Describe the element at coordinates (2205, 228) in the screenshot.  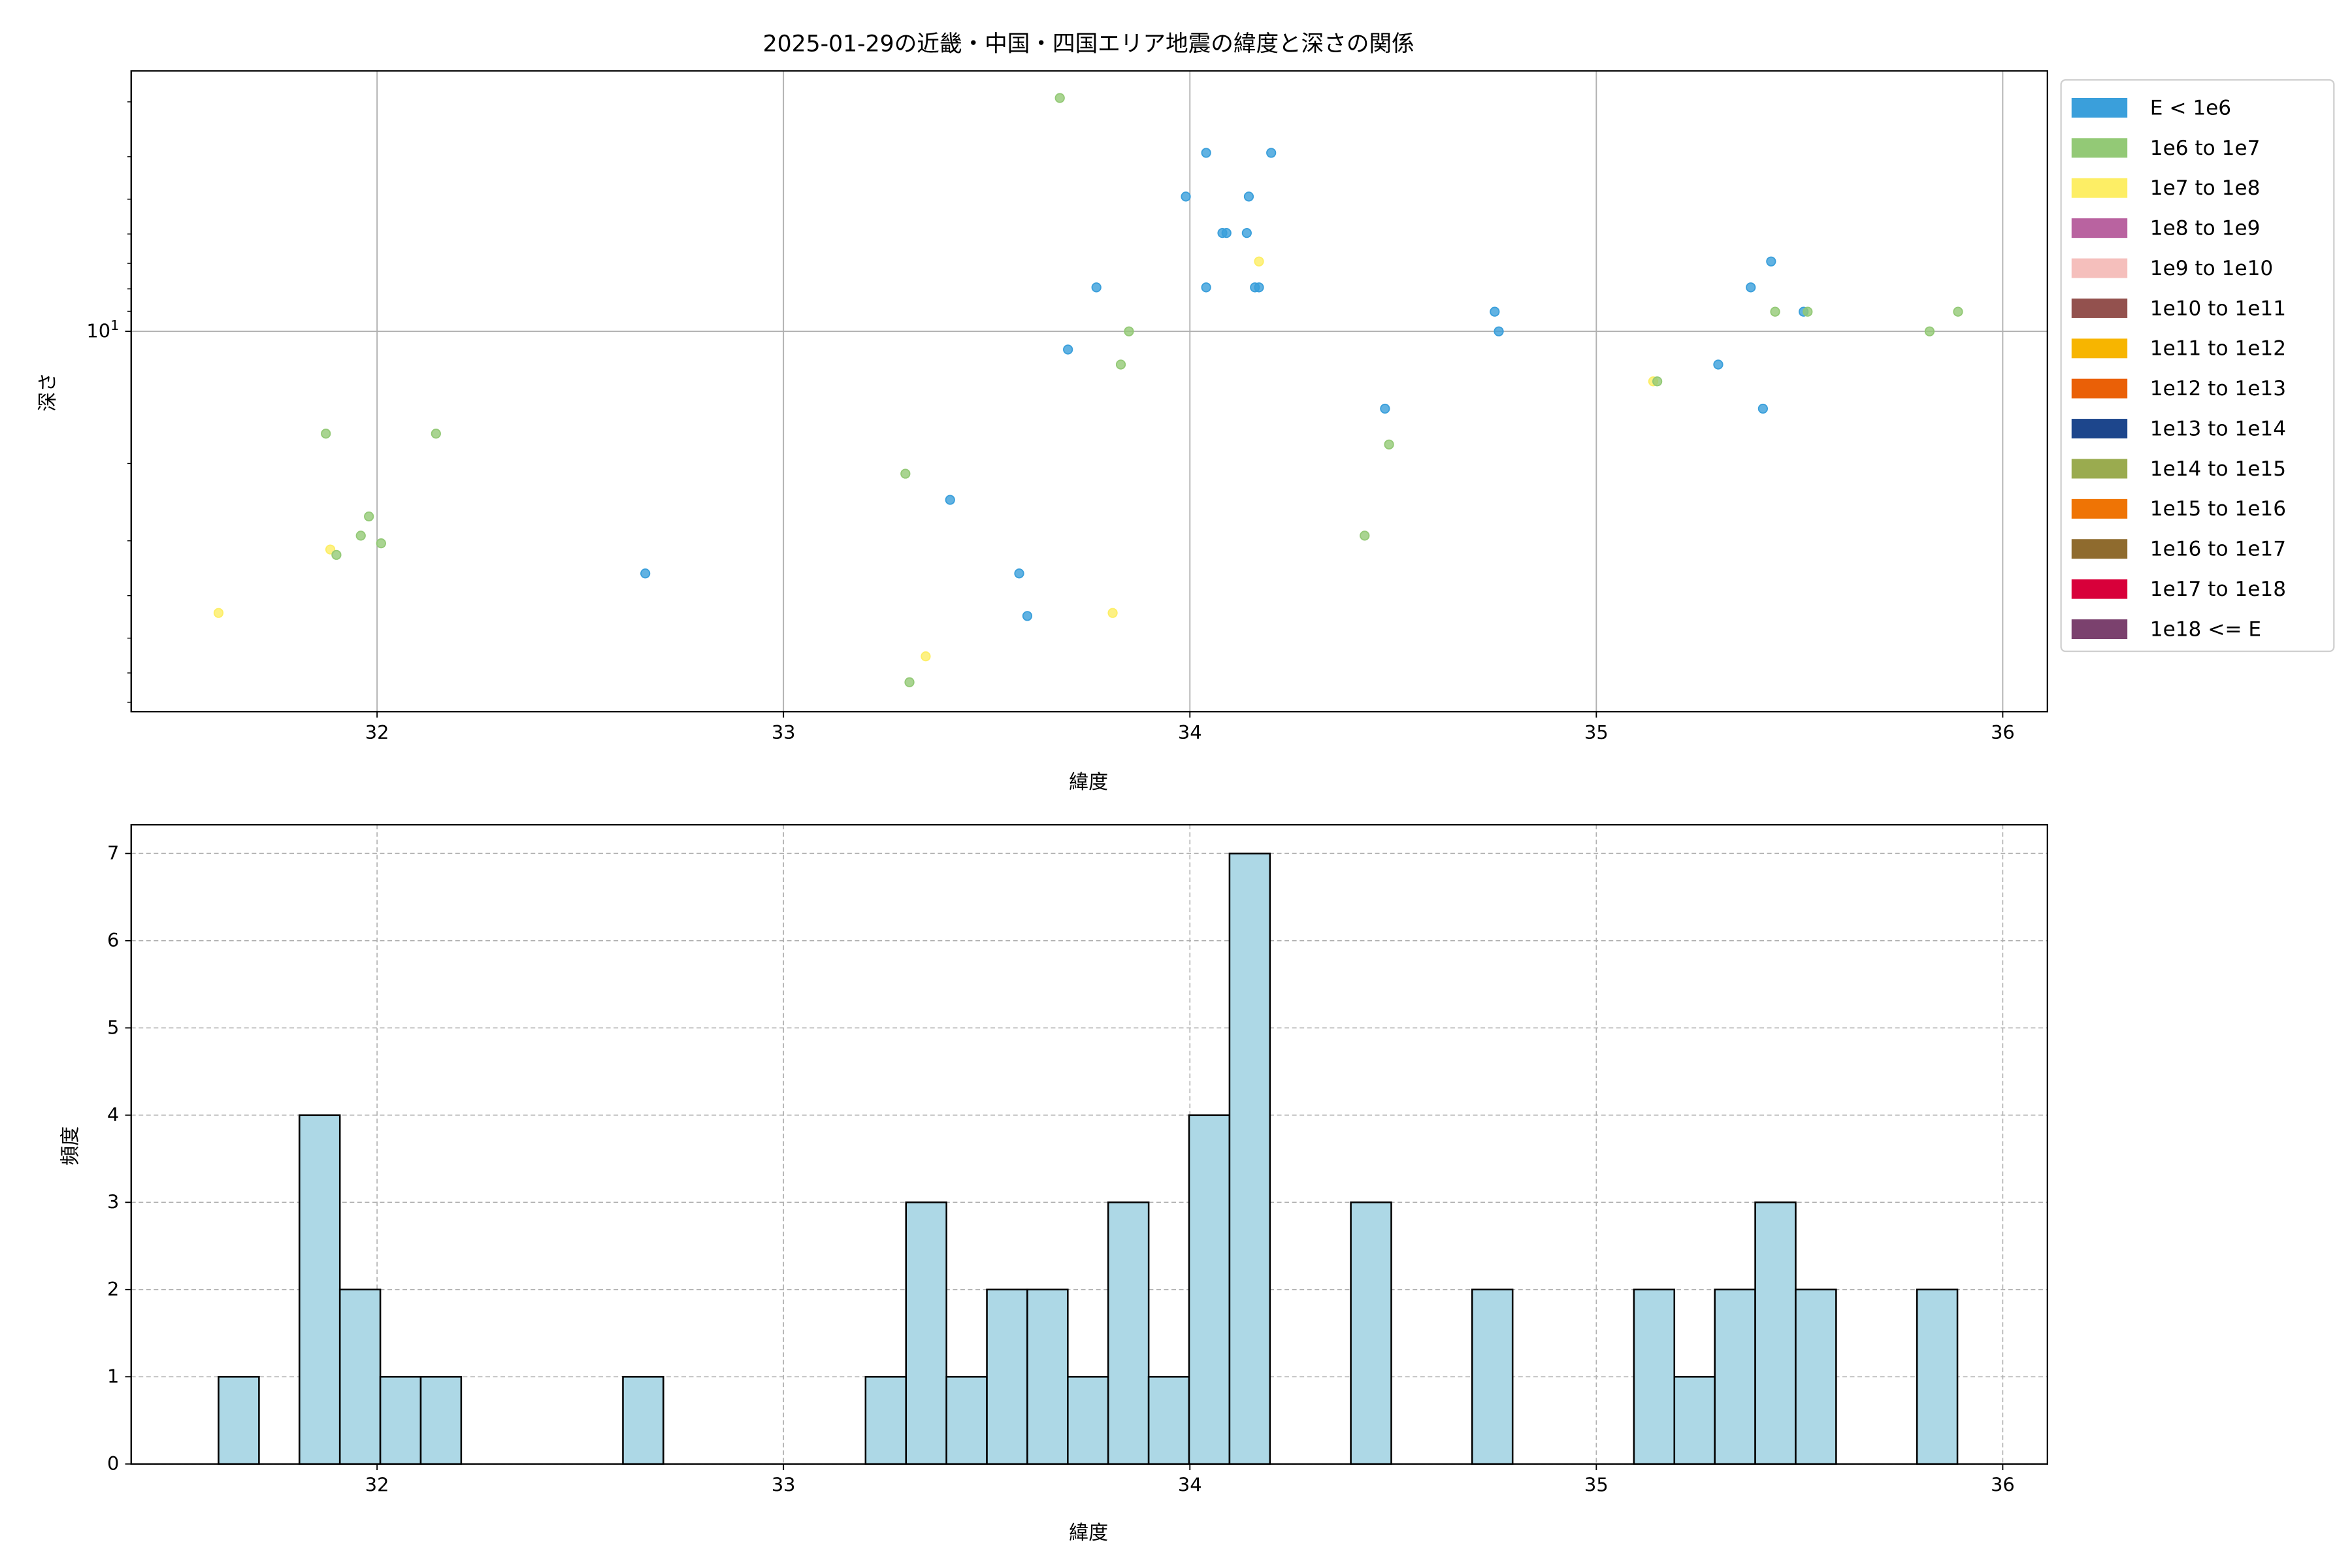
I see `legend-label: 1e8 to 1e9` at that location.